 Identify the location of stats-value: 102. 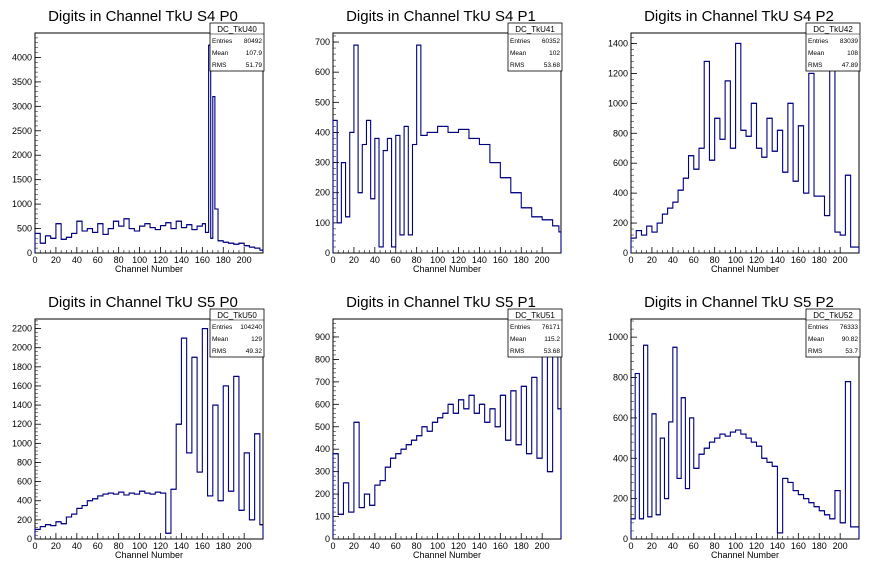
(554, 53).